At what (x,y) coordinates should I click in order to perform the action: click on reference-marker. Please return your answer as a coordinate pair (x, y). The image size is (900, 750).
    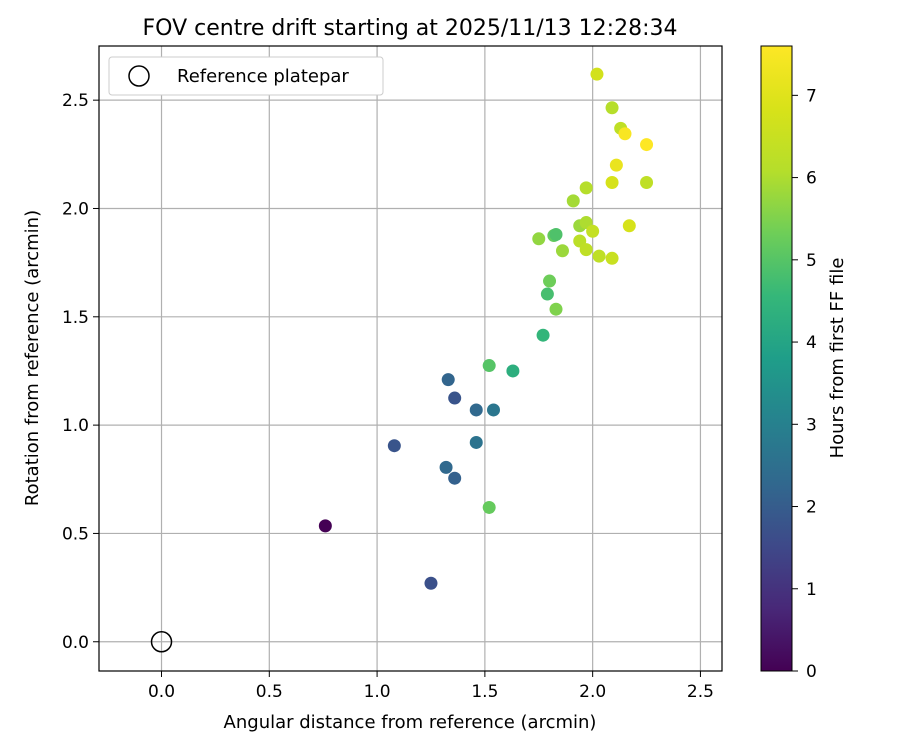
    Looking at the image, I should click on (161, 642).